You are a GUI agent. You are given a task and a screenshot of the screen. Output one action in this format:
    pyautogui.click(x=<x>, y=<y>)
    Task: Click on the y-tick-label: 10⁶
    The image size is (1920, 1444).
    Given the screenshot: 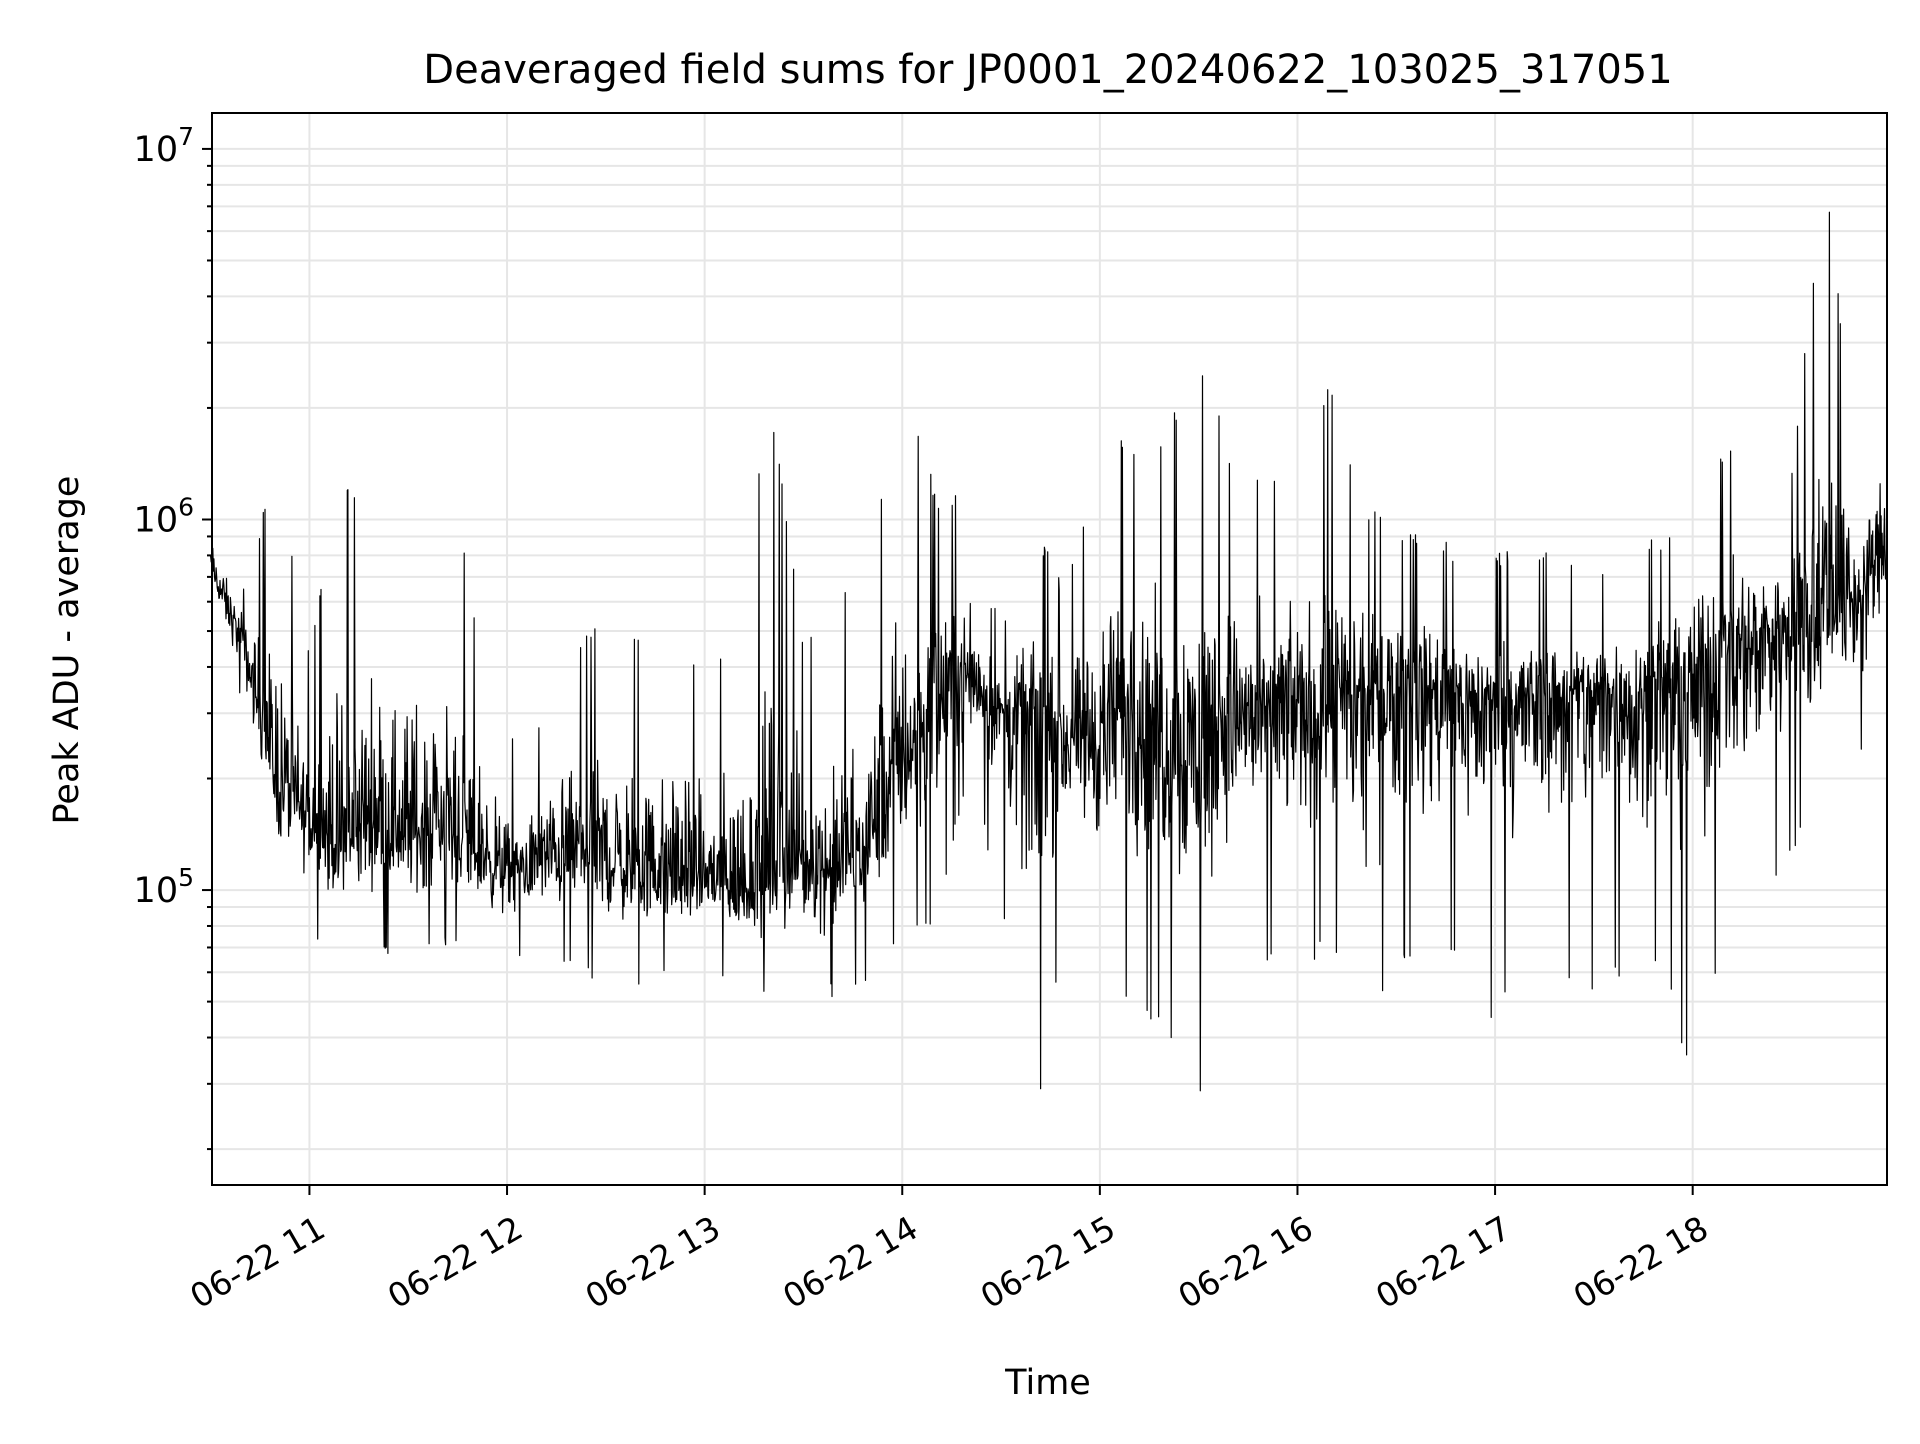 What is the action you would take?
    pyautogui.click(x=164, y=516)
    